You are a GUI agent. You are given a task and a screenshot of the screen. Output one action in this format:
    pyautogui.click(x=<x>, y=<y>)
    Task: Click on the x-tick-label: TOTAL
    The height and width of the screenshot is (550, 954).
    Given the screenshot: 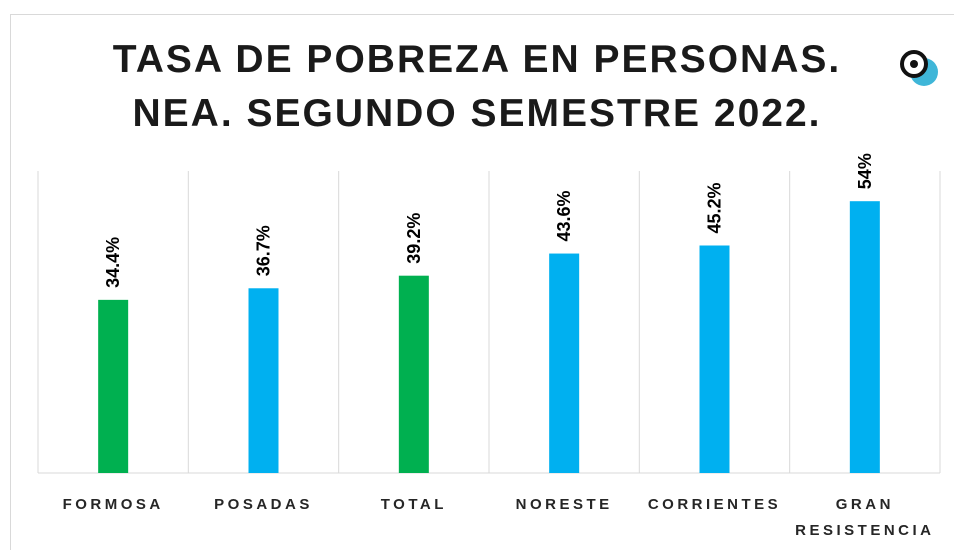 What is the action you would take?
    pyautogui.click(x=413, y=504)
    